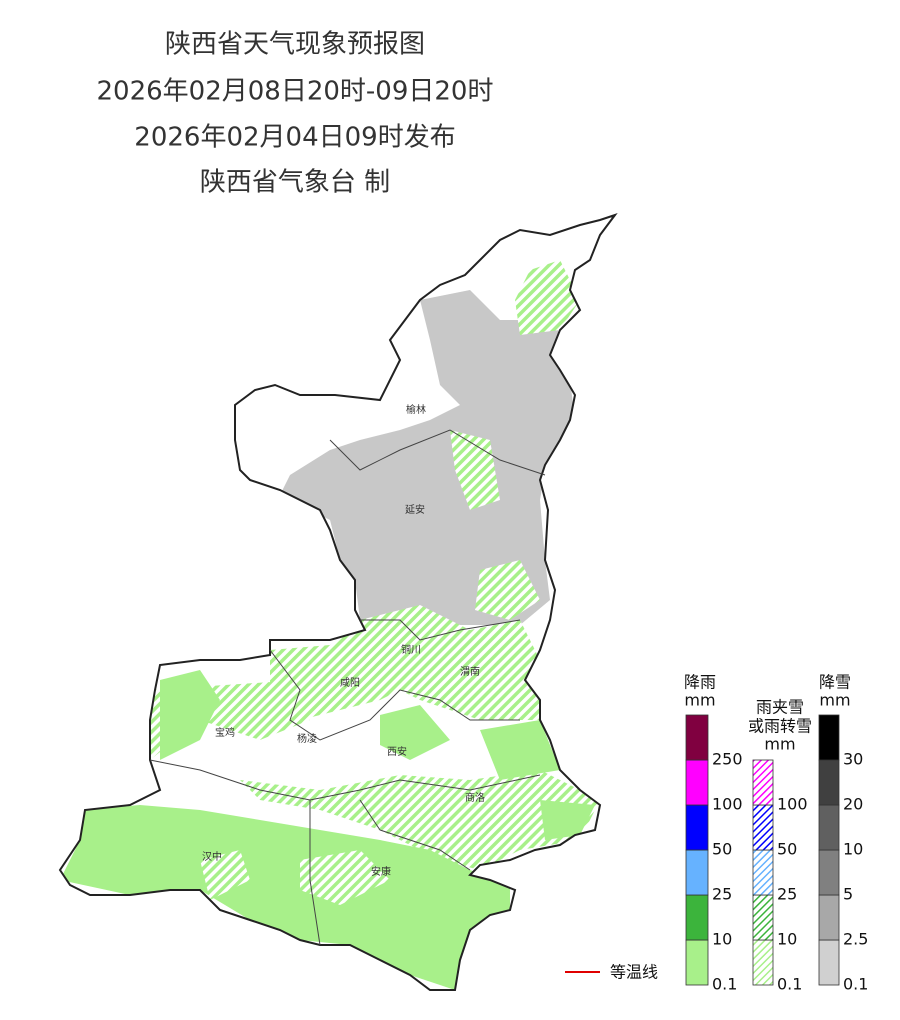 Image resolution: width=900 pixels, height=1020 pixels. Describe the element at coordinates (700, 682) in the screenshot. I see `legend-title: 降雨` at that location.